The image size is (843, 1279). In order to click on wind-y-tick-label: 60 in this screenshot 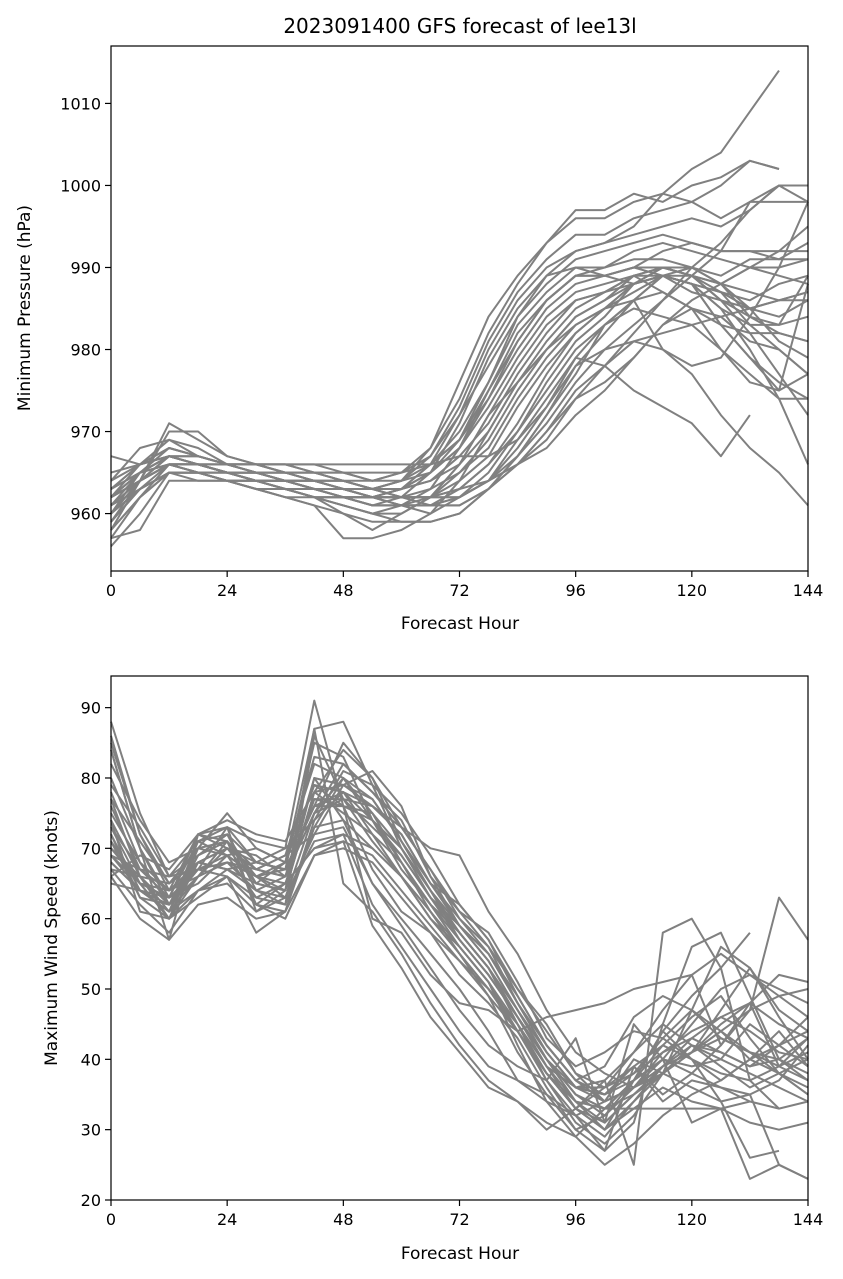, I will do `click(91, 919)`.